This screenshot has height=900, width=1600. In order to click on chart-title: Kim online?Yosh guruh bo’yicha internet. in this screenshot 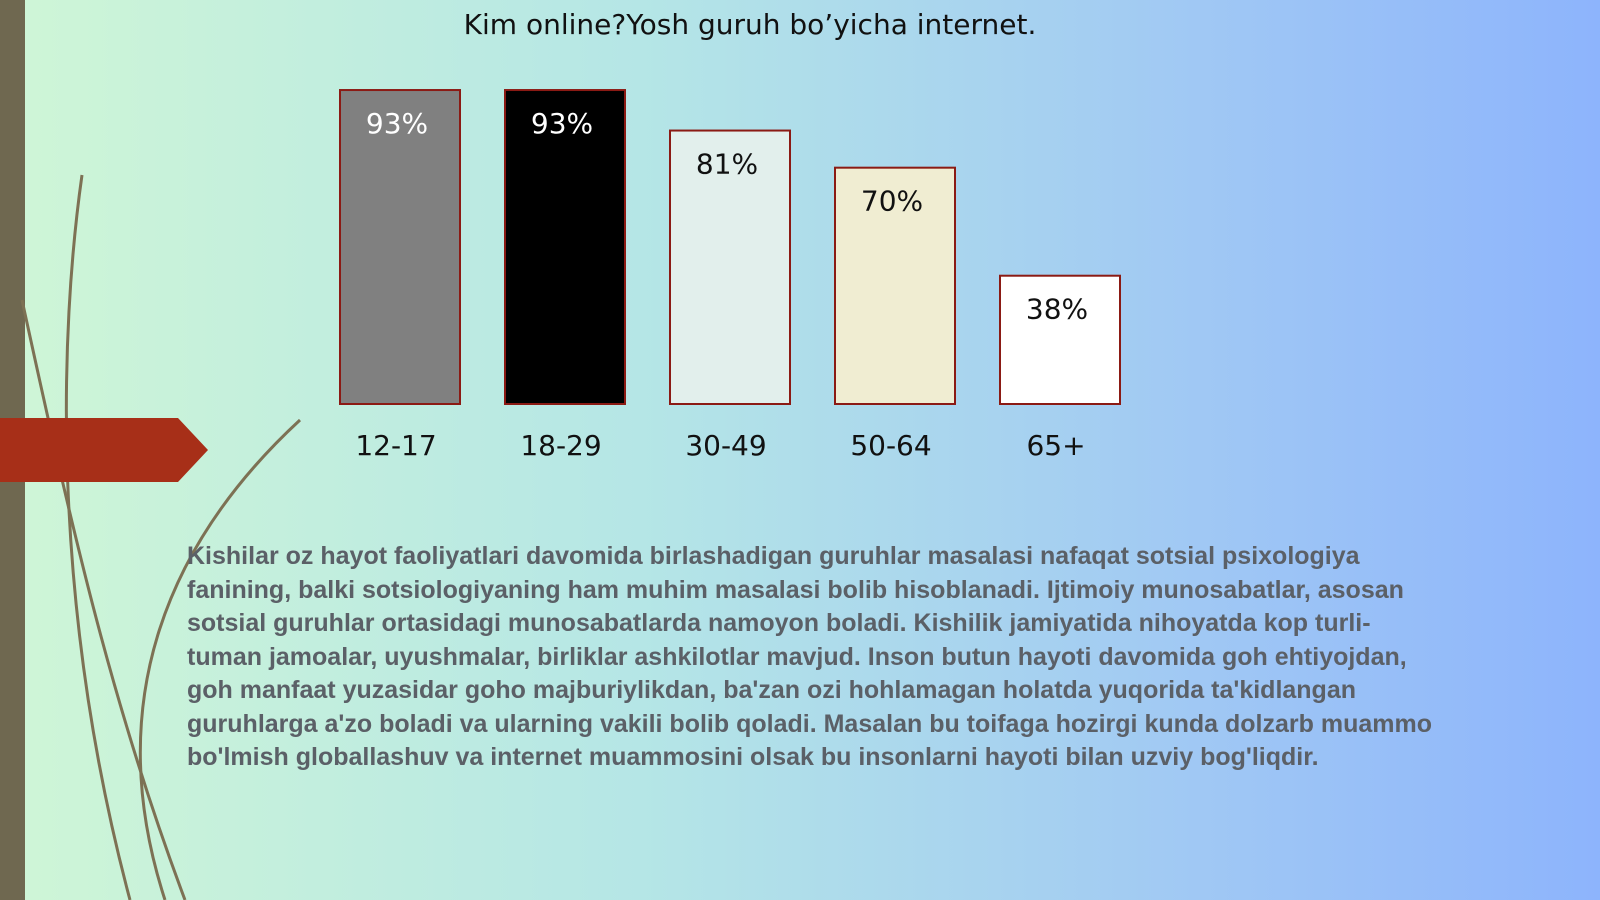, I will do `click(750, 24)`.